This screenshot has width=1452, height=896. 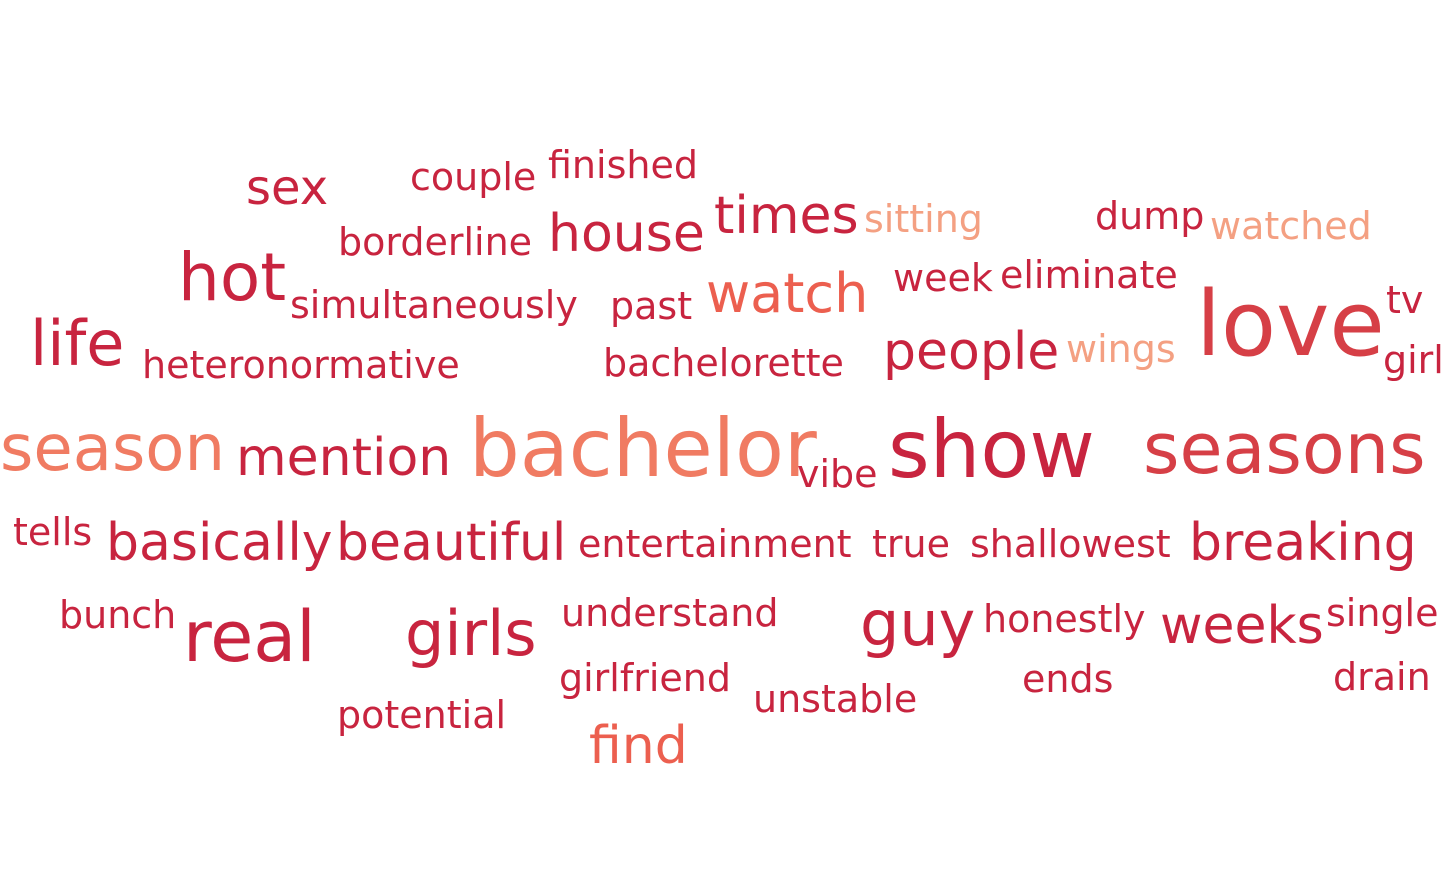 I want to click on word-bachelorette: bachelorette, so click(x=723, y=363).